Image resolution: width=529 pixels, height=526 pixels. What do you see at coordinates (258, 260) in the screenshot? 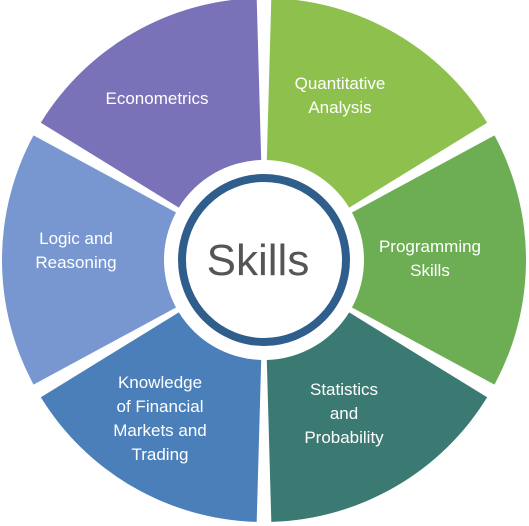
I see `center-label: Skills` at bounding box center [258, 260].